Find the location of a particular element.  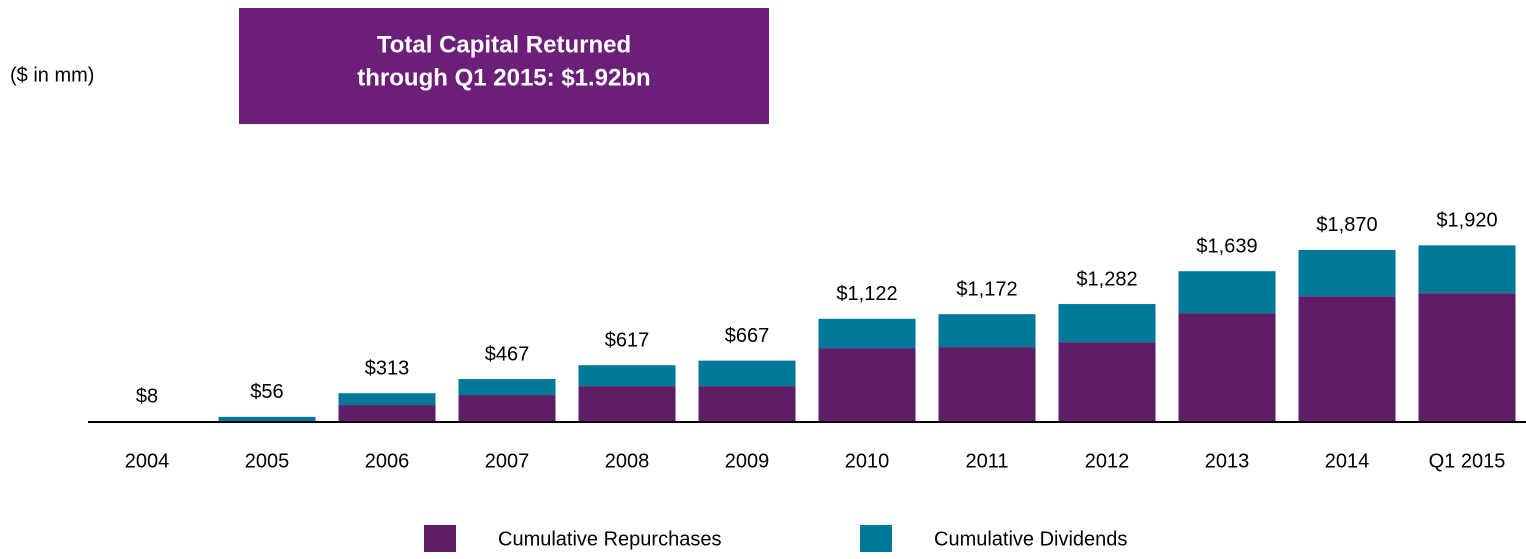

total-label: $8 is located at coordinates (147, 397).